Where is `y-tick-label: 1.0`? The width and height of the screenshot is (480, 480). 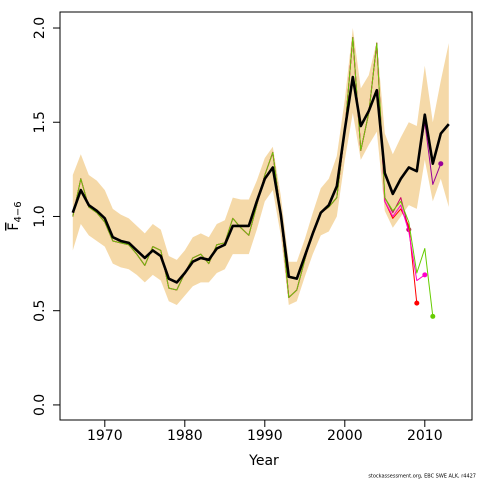 y-tick-label: 1.0 is located at coordinates (40, 216).